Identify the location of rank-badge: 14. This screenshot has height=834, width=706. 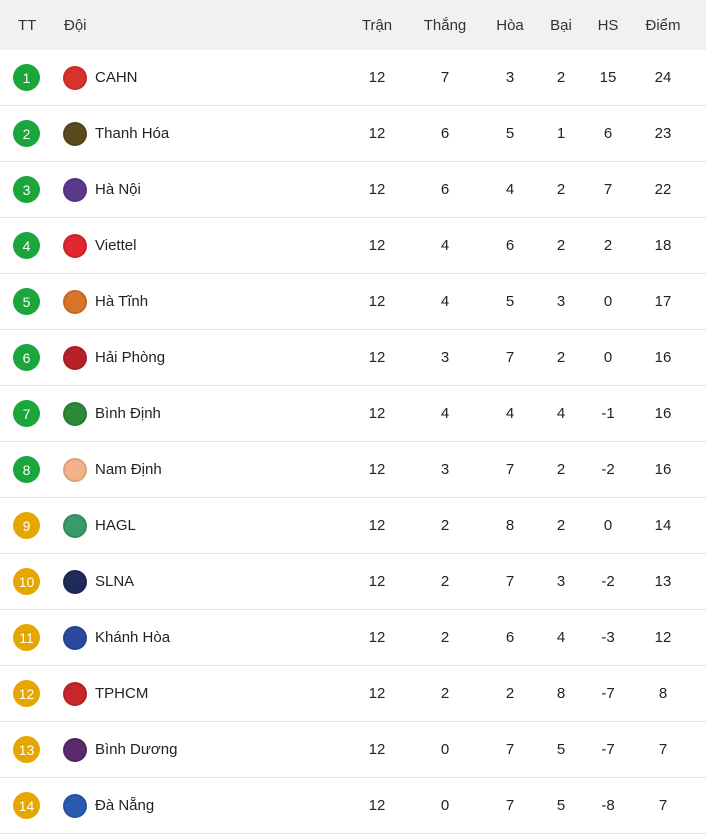
(26, 805).